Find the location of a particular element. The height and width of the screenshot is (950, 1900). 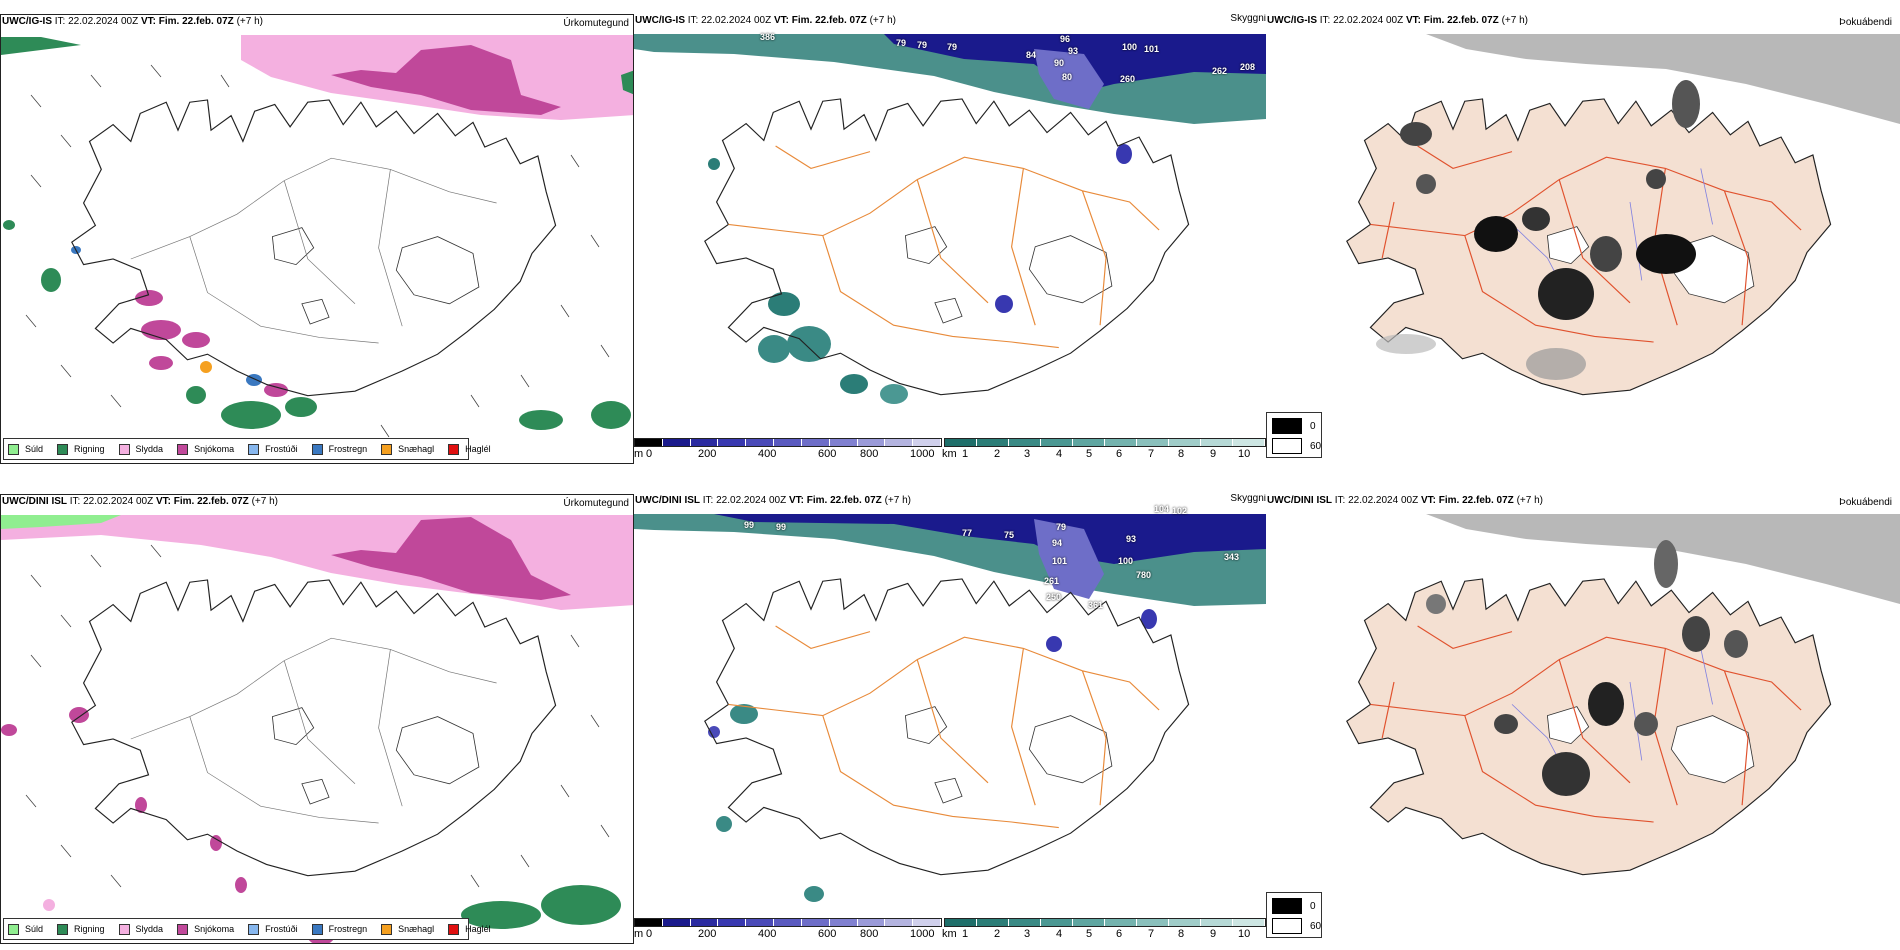

precip-map-row1 is located at coordinates (317, 249).